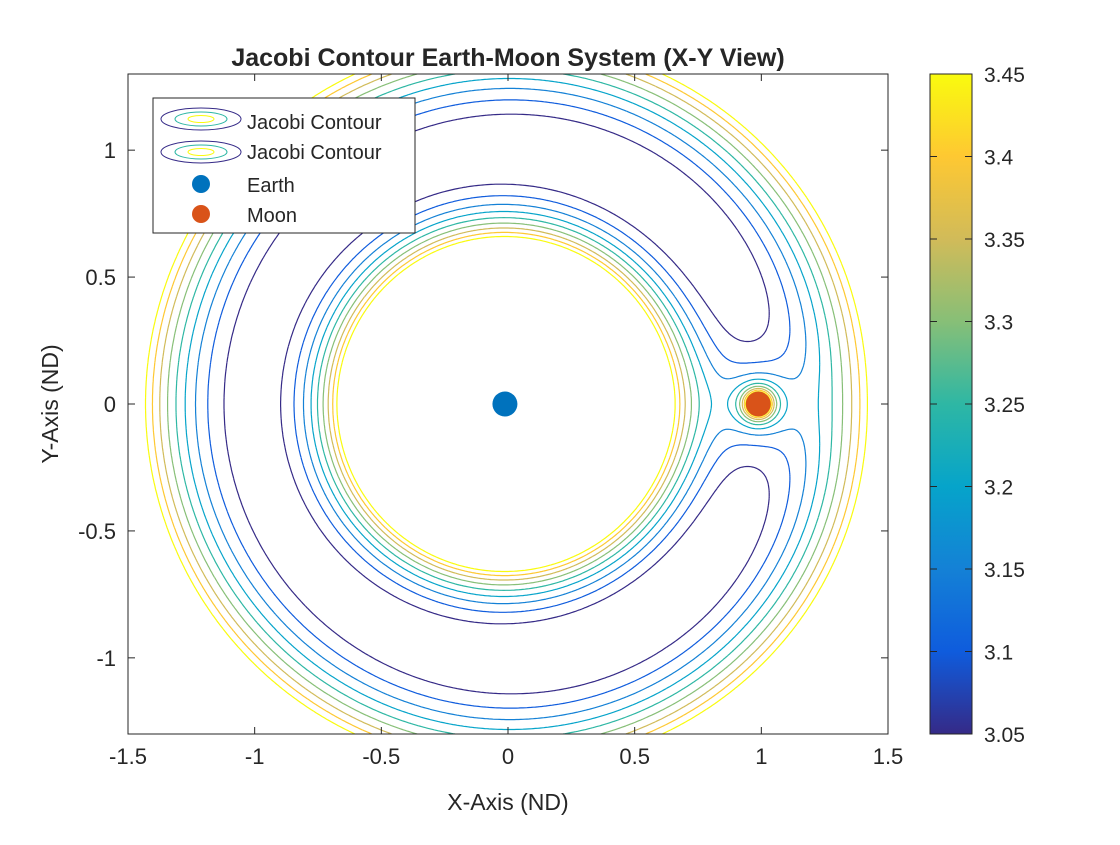  I want to click on legend-label-earth: Earth, so click(271, 186).